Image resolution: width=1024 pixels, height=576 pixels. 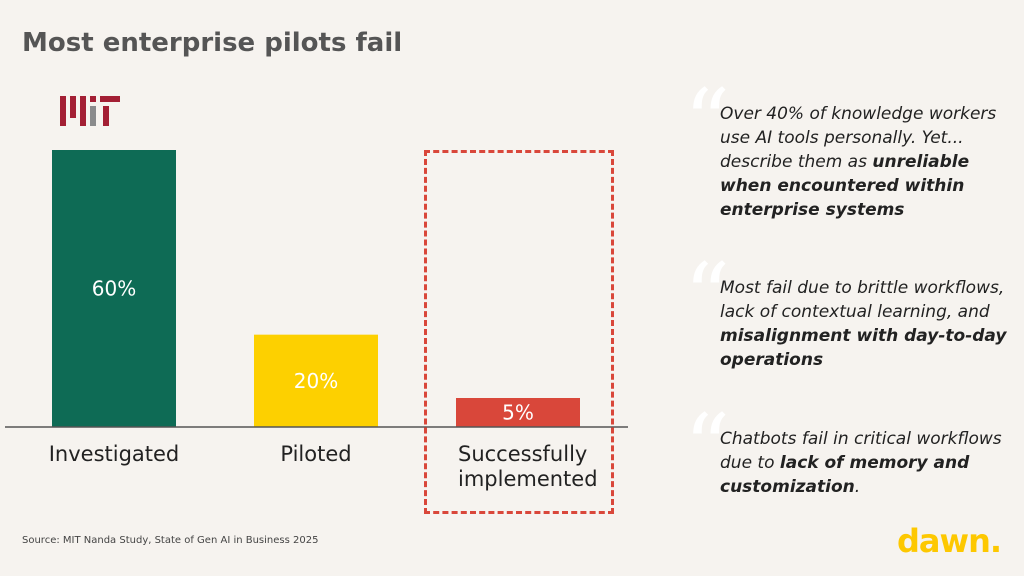 What do you see at coordinates (528, 466) in the screenshot?
I see `category-label-successfully-implemented: Successfully implemented` at bounding box center [528, 466].